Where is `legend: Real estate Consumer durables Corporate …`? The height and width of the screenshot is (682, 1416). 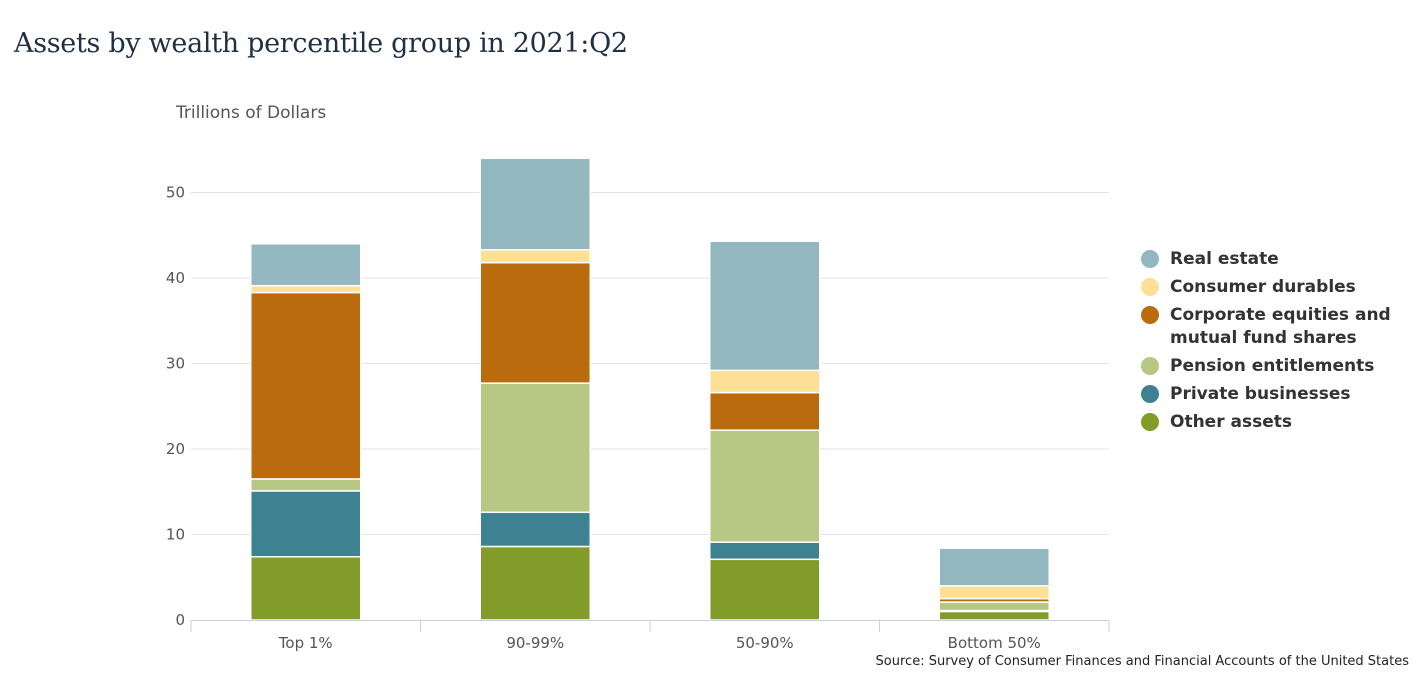 legend: Real estate Consumer durables Corporate … is located at coordinates (1276, 343).